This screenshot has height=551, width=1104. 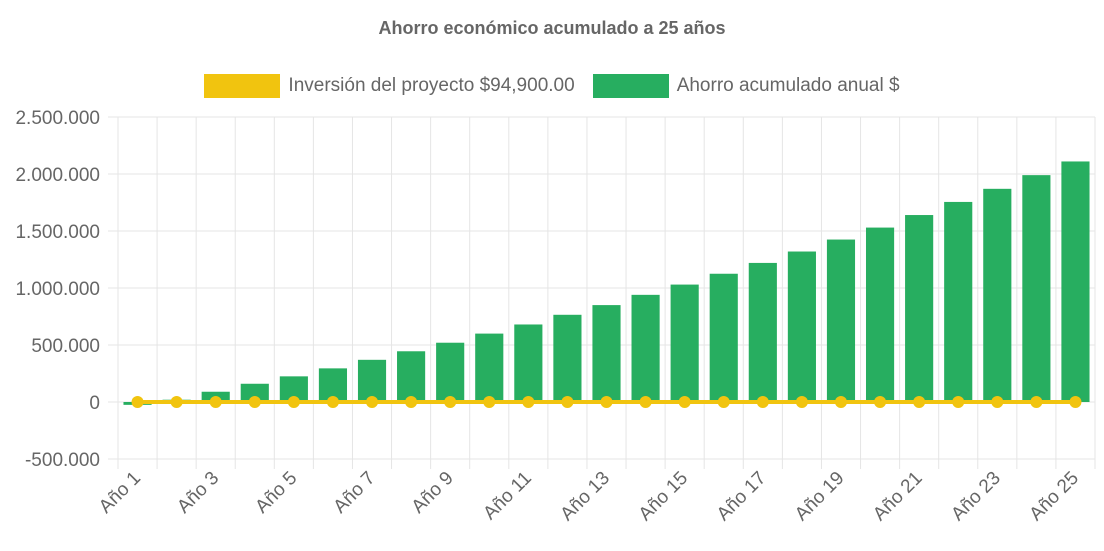 I want to click on y-tick-label: 2.500.000, so click(x=57, y=118).